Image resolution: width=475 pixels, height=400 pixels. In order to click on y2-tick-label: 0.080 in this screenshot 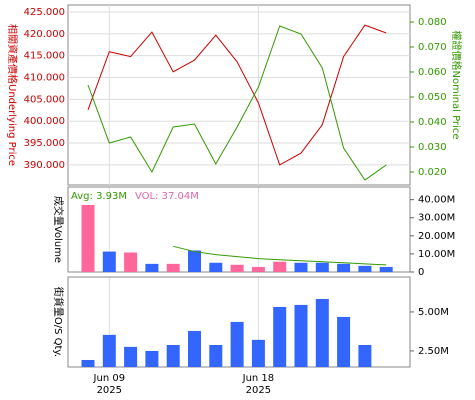, I will do `click(432, 22)`.